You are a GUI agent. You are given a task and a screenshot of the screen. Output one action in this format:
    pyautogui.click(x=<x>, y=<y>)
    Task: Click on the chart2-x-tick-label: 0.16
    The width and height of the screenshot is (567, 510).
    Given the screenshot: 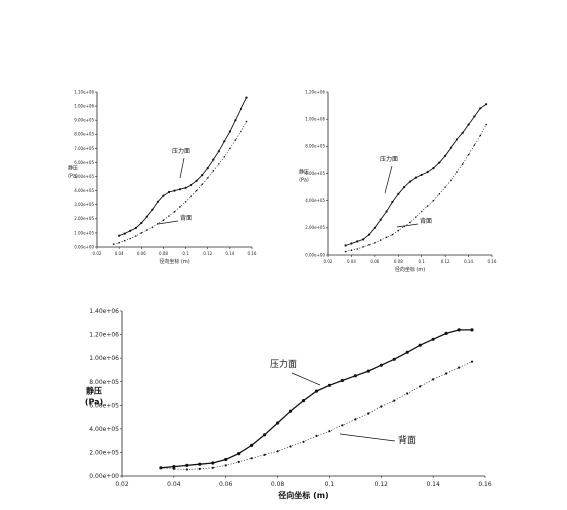 What is the action you would take?
    pyautogui.click(x=492, y=261)
    